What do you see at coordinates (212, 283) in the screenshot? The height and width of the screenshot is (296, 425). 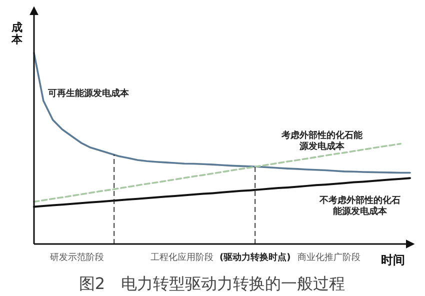 I see `text: 图2 电力转型驱动力转换的一般过程` at bounding box center [212, 283].